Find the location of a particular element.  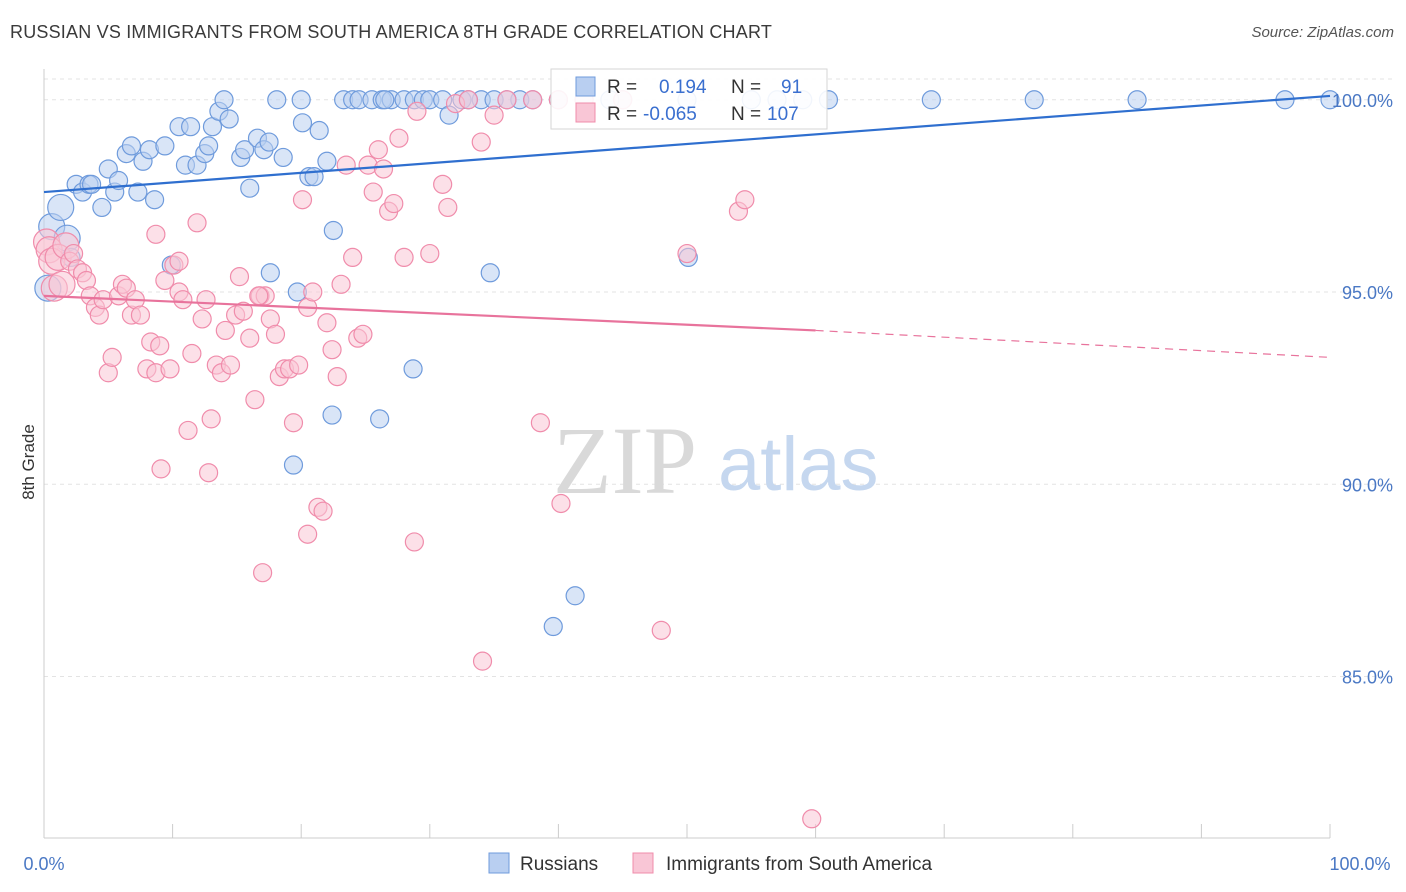

legend-label-russians: Russians is located at coordinates (559, 864).